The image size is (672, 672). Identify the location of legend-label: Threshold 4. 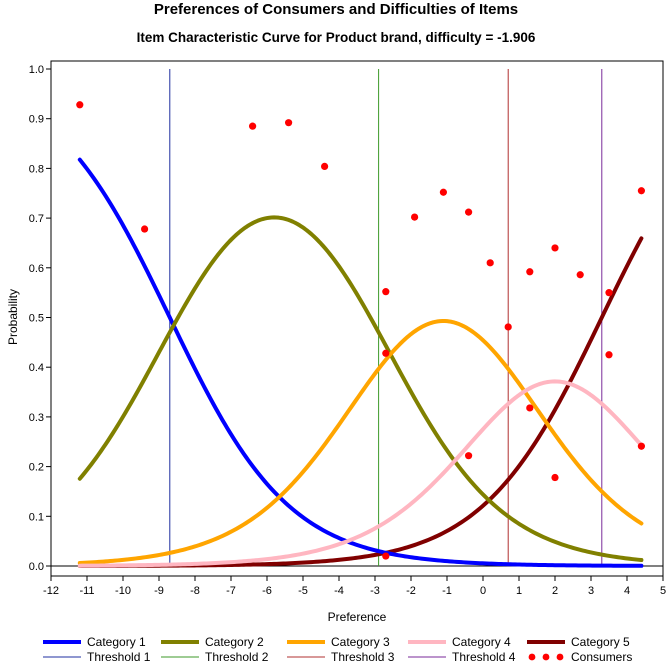
(484, 657).